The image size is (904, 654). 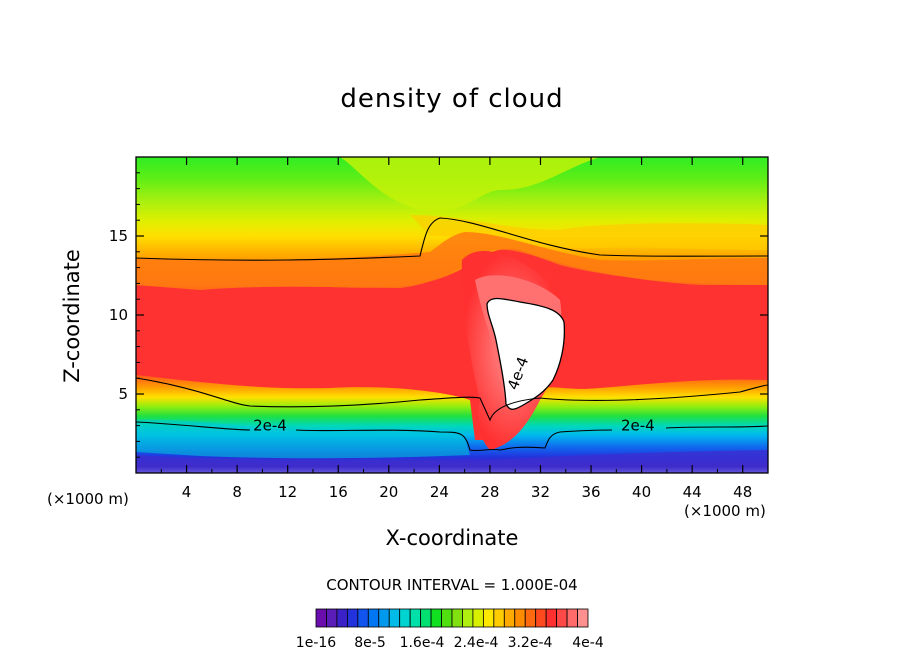 What do you see at coordinates (450, 629) in the screenshot?
I see `colorbar: 1e-16 8e-5 1.6e-4 2.4e-4 3.2e-4 4e-4` at bounding box center [450, 629].